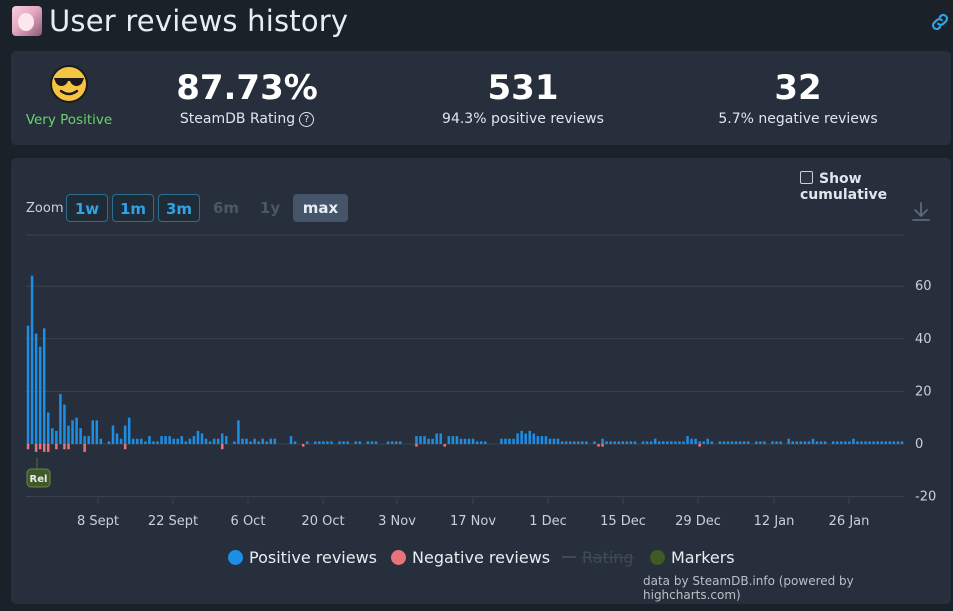  What do you see at coordinates (598, 557) in the screenshot?
I see `legend-item-rating: Rating` at bounding box center [598, 557].